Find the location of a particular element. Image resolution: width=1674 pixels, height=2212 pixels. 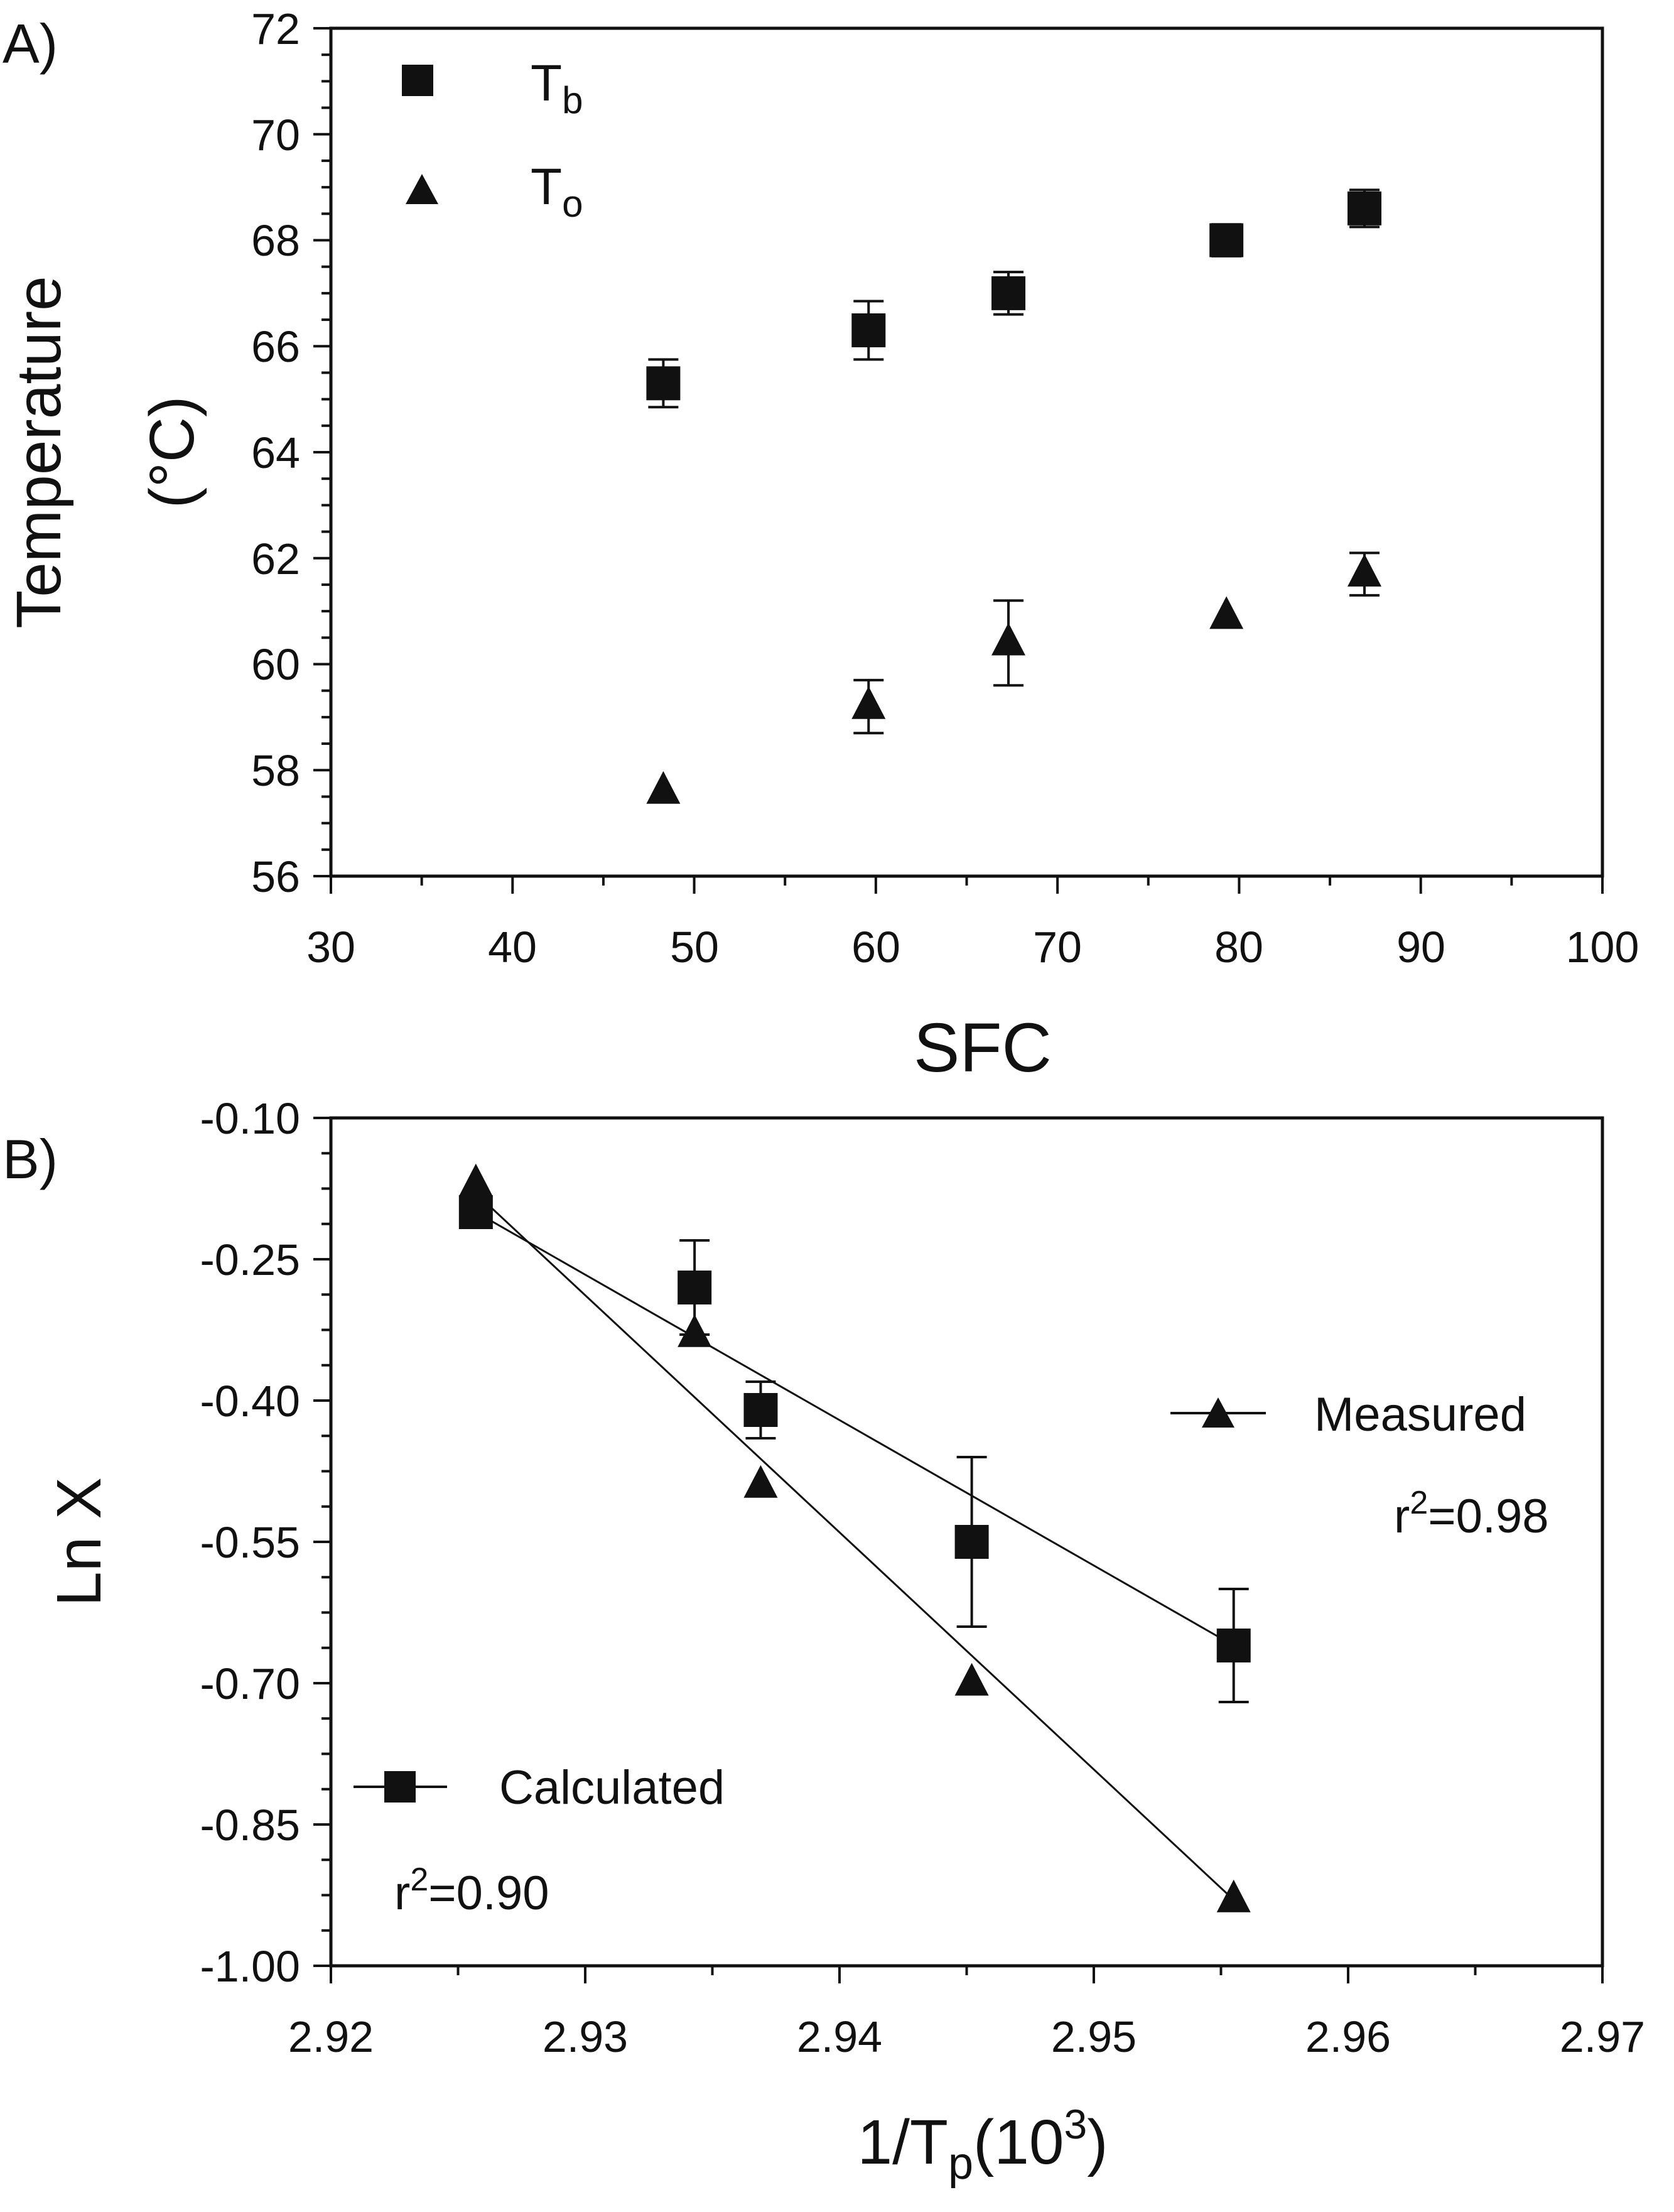

panel-b-x-axis-label-close: ) is located at coordinates (1097, 2142).